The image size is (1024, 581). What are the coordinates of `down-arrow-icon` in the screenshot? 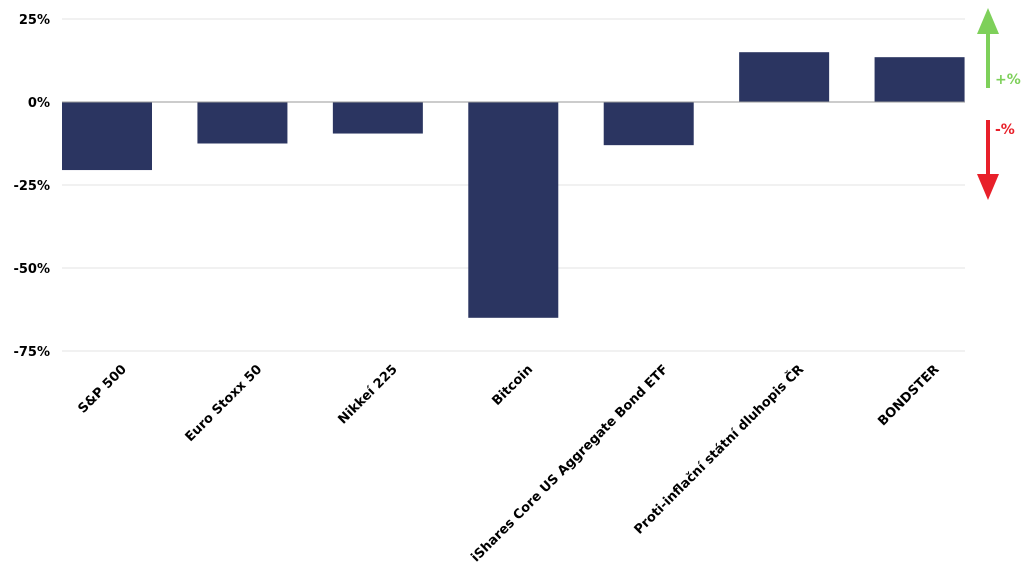 It's located at (988, 160).